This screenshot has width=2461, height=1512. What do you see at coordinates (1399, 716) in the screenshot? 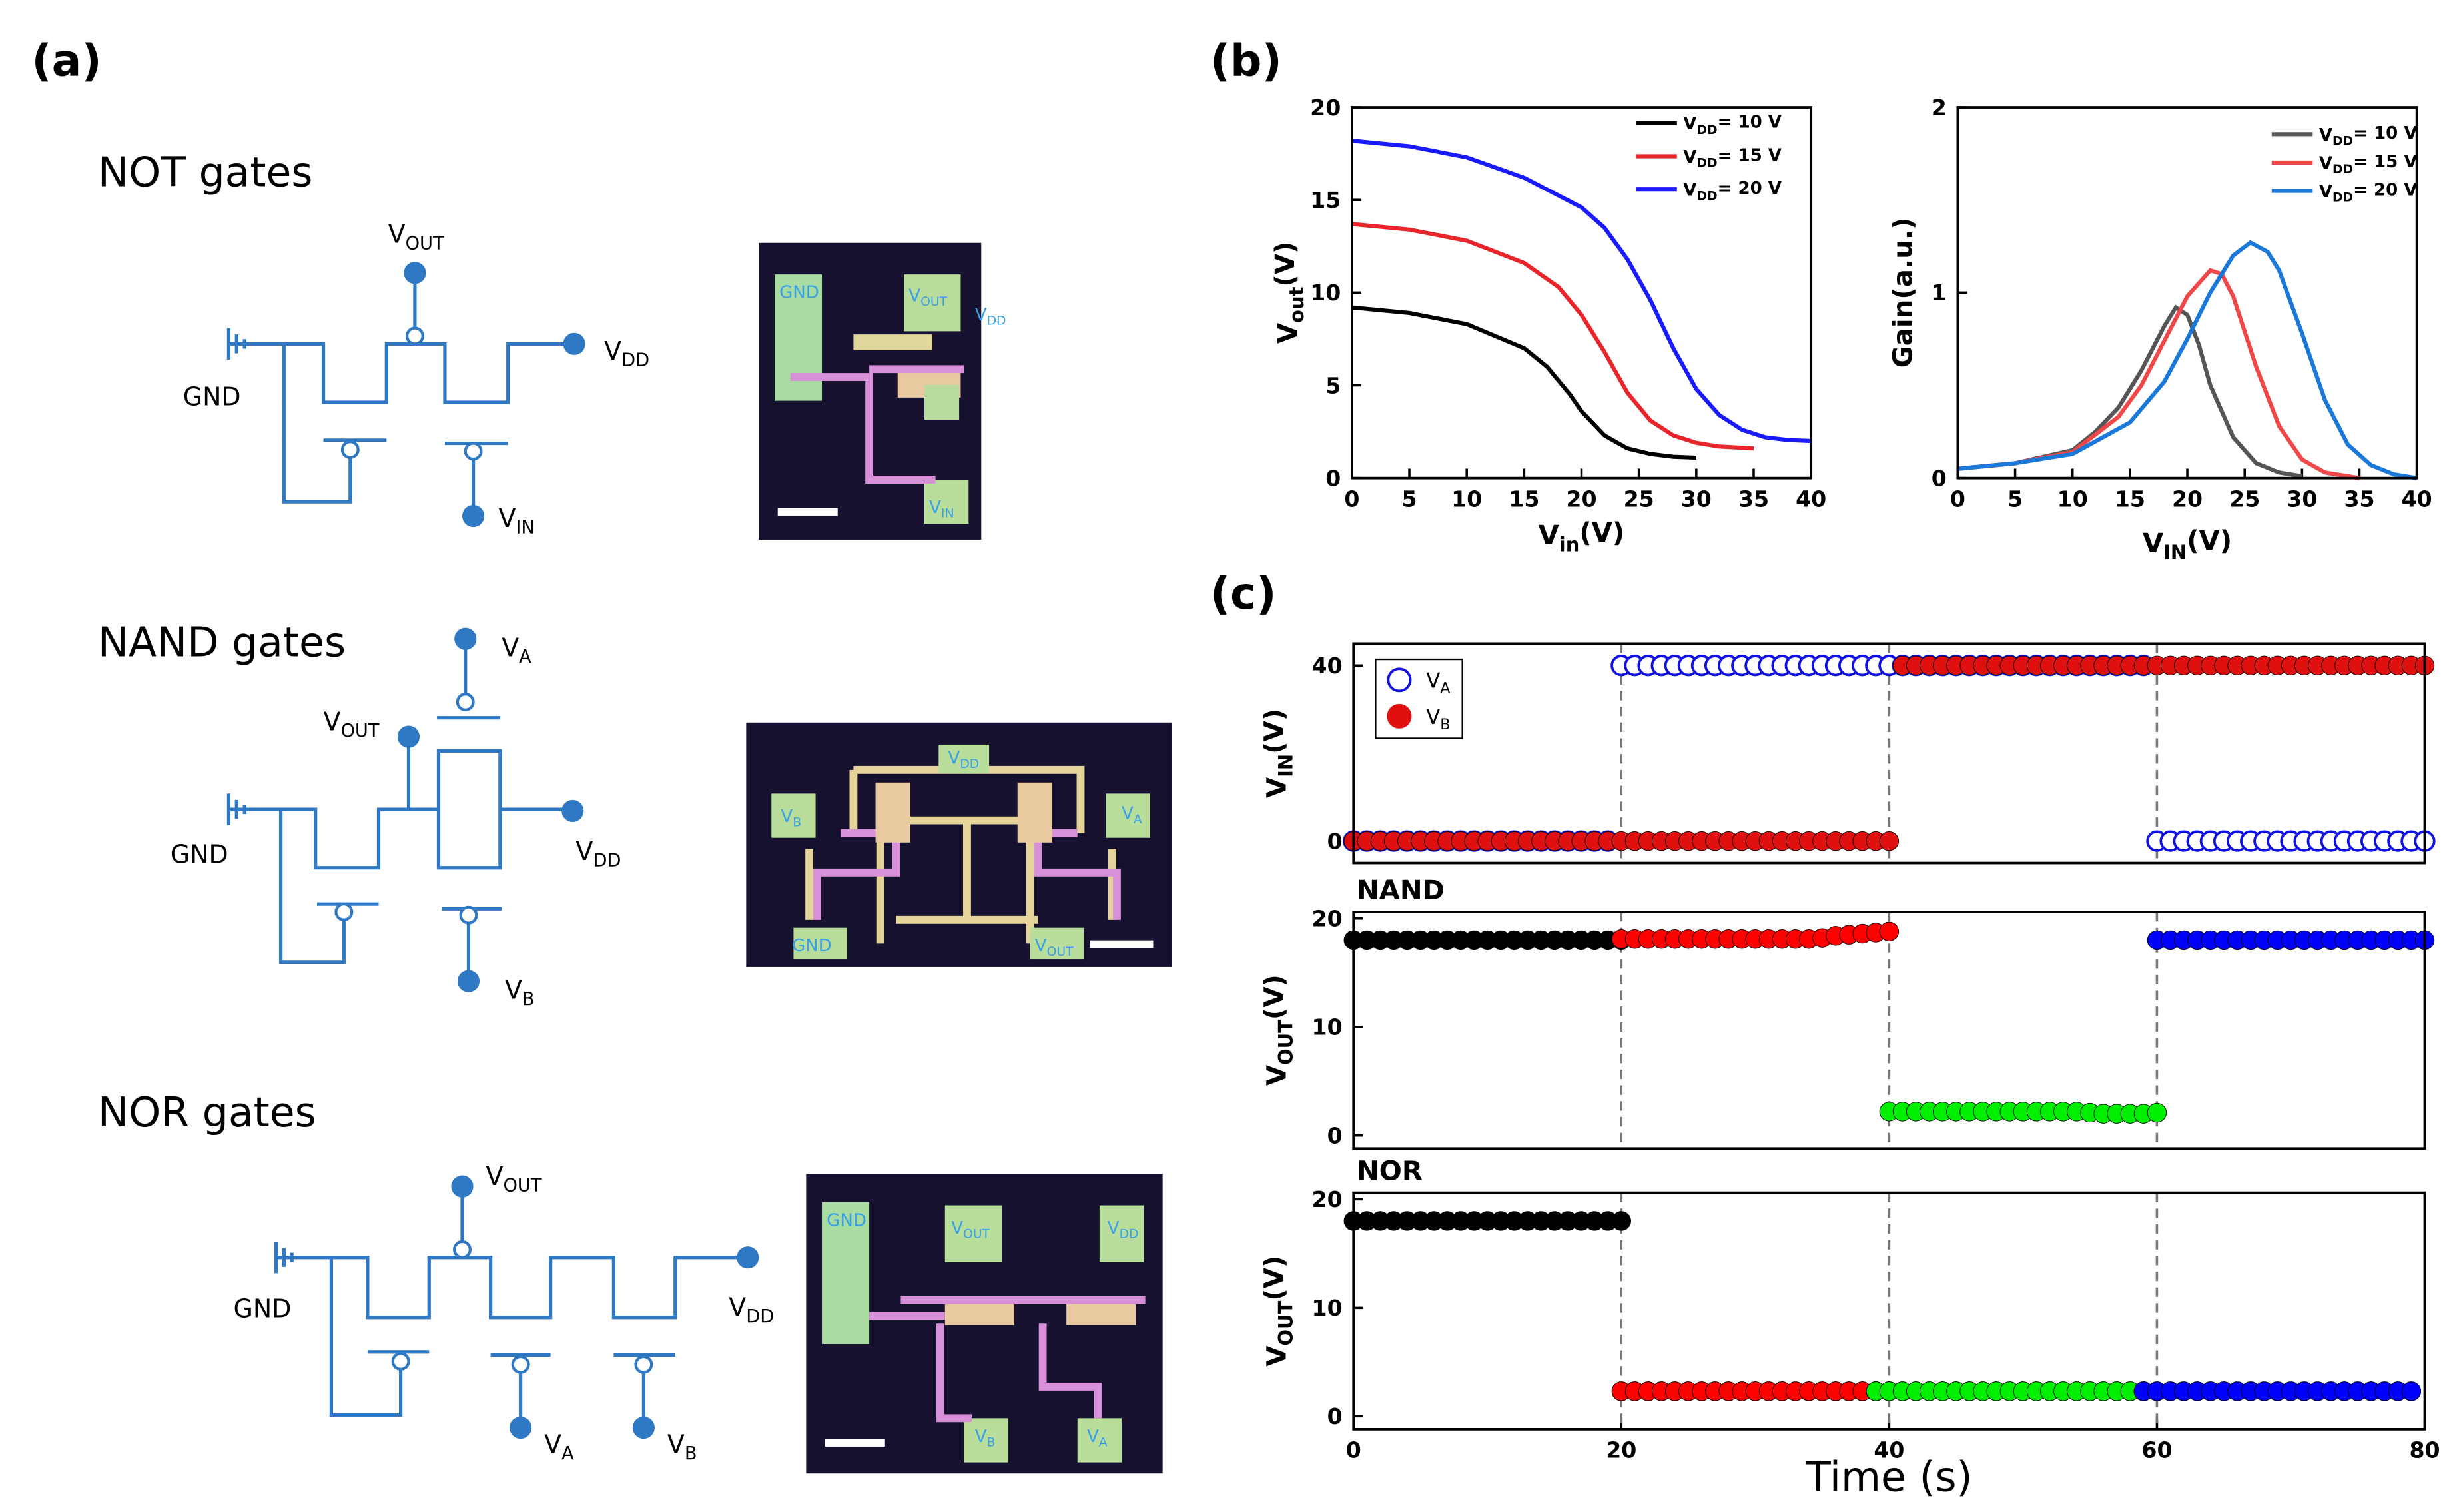
I see `legend-swatch` at bounding box center [1399, 716].